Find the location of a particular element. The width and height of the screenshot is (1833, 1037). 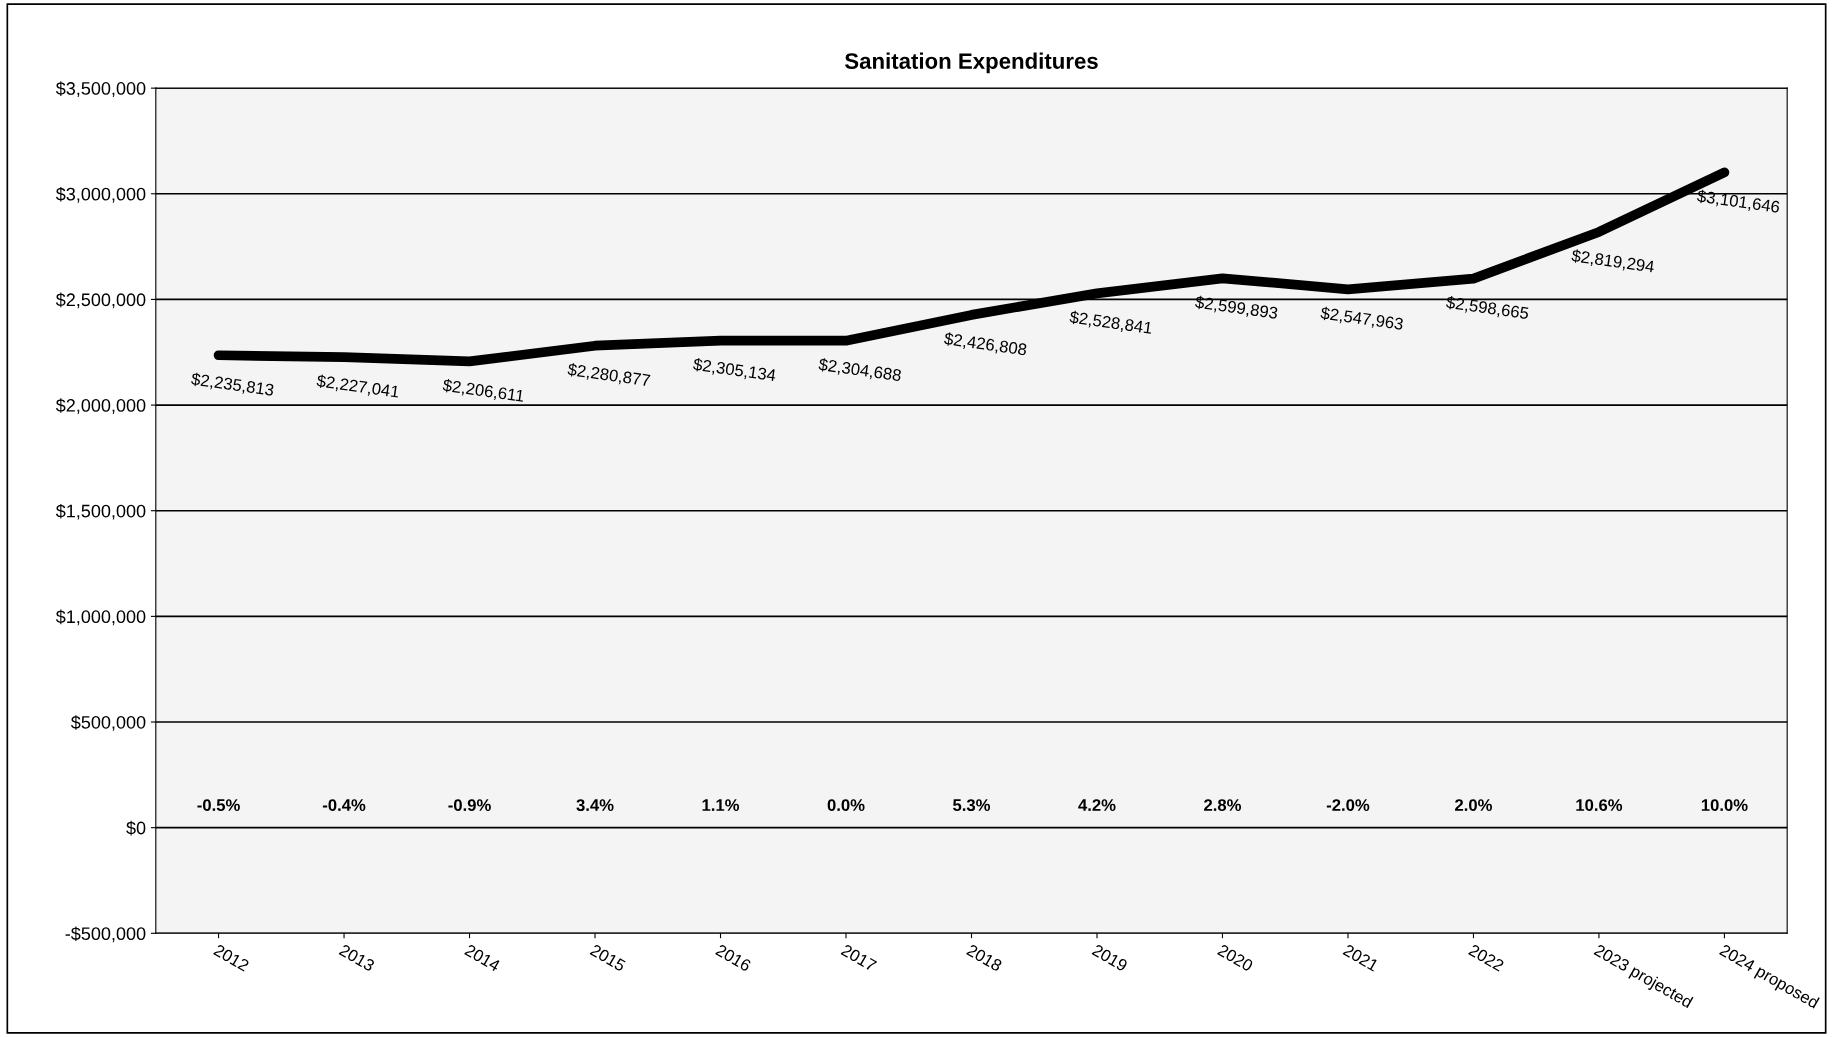

y-tick-label: $3,500,000 is located at coordinates (100, 89).